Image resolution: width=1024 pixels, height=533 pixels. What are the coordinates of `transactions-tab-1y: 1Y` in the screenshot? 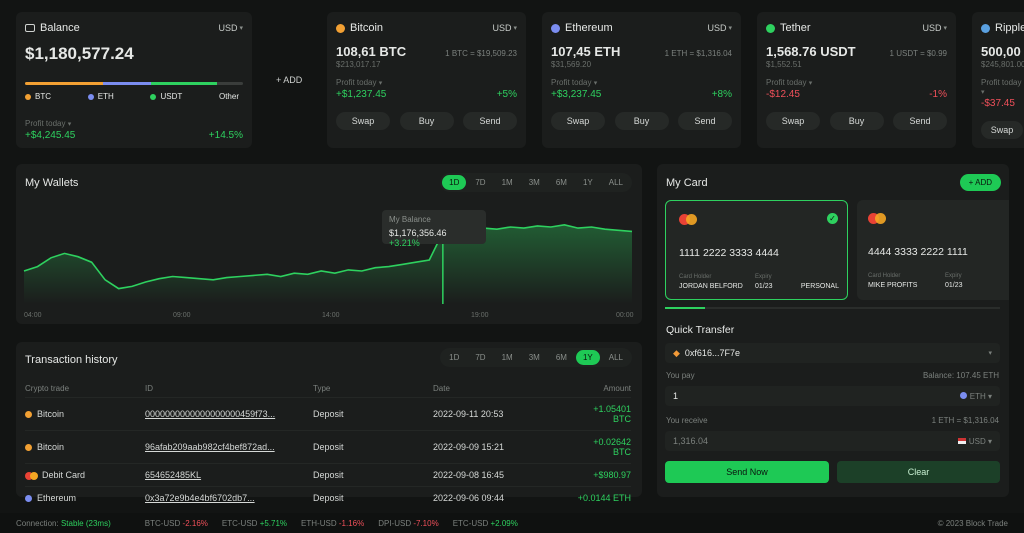 It's located at (587, 357).